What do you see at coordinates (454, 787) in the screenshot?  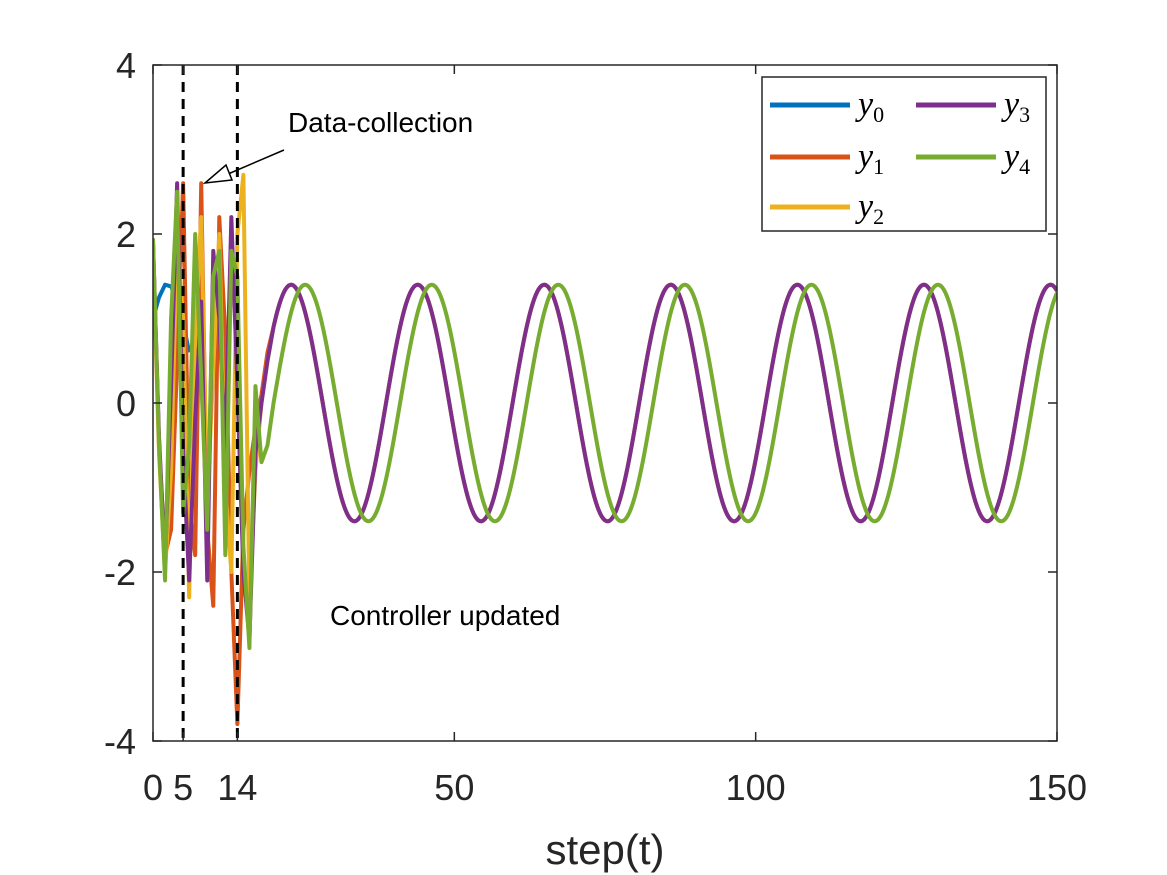 I see `x-tick-label: 50` at bounding box center [454, 787].